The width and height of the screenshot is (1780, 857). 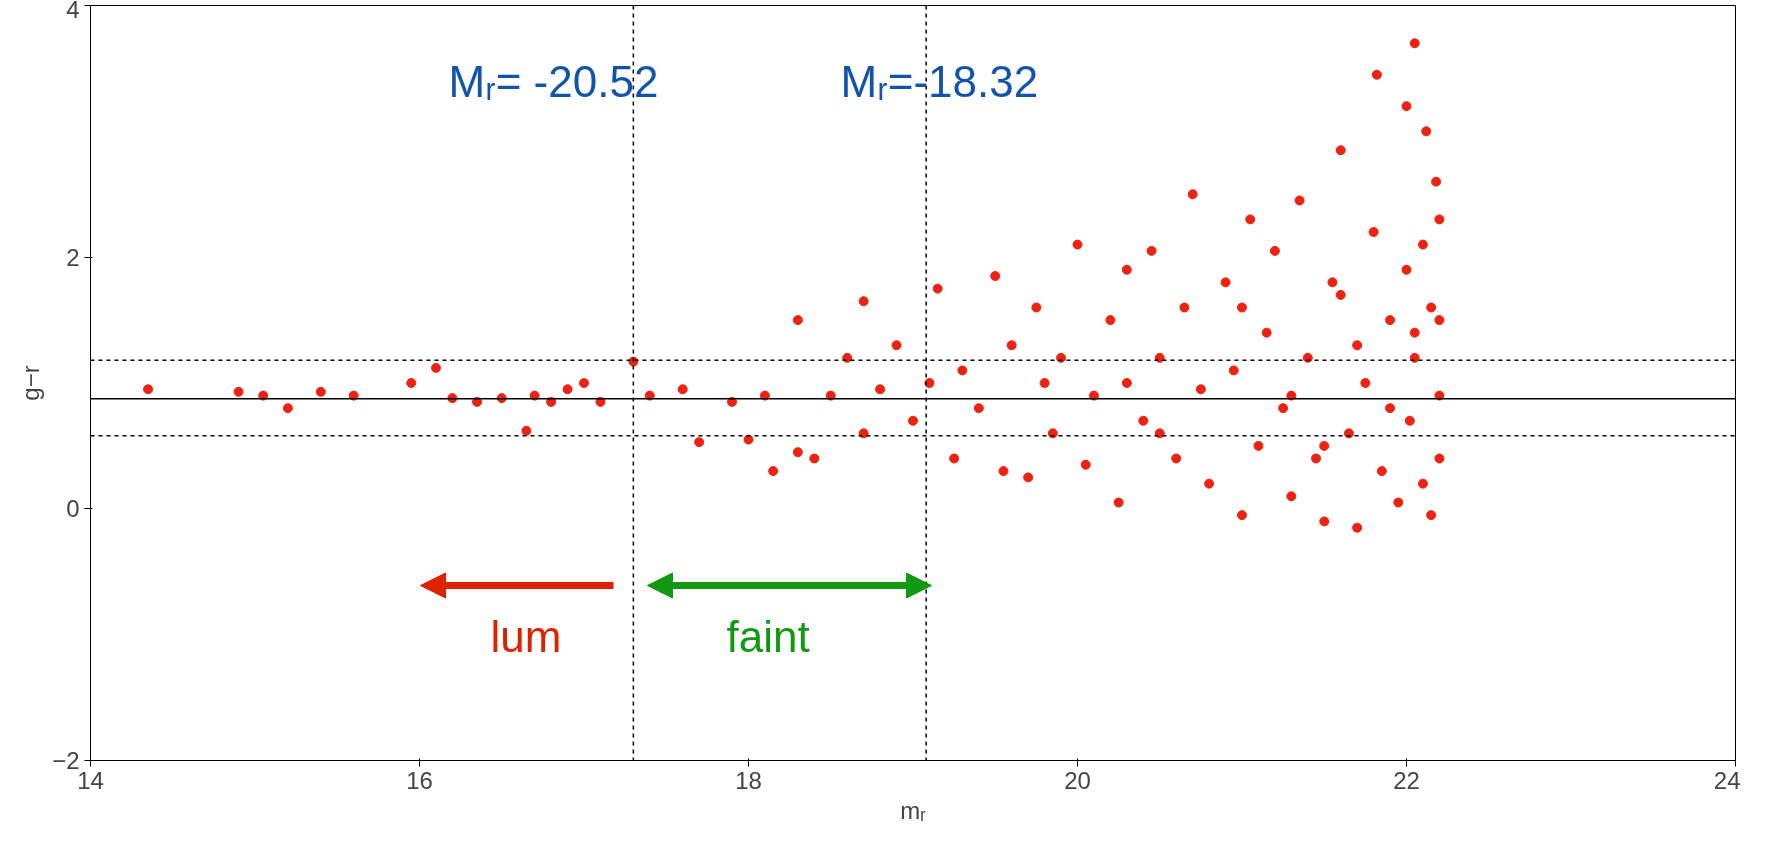 I want to click on y-tick-label: 4, so click(x=73, y=11).